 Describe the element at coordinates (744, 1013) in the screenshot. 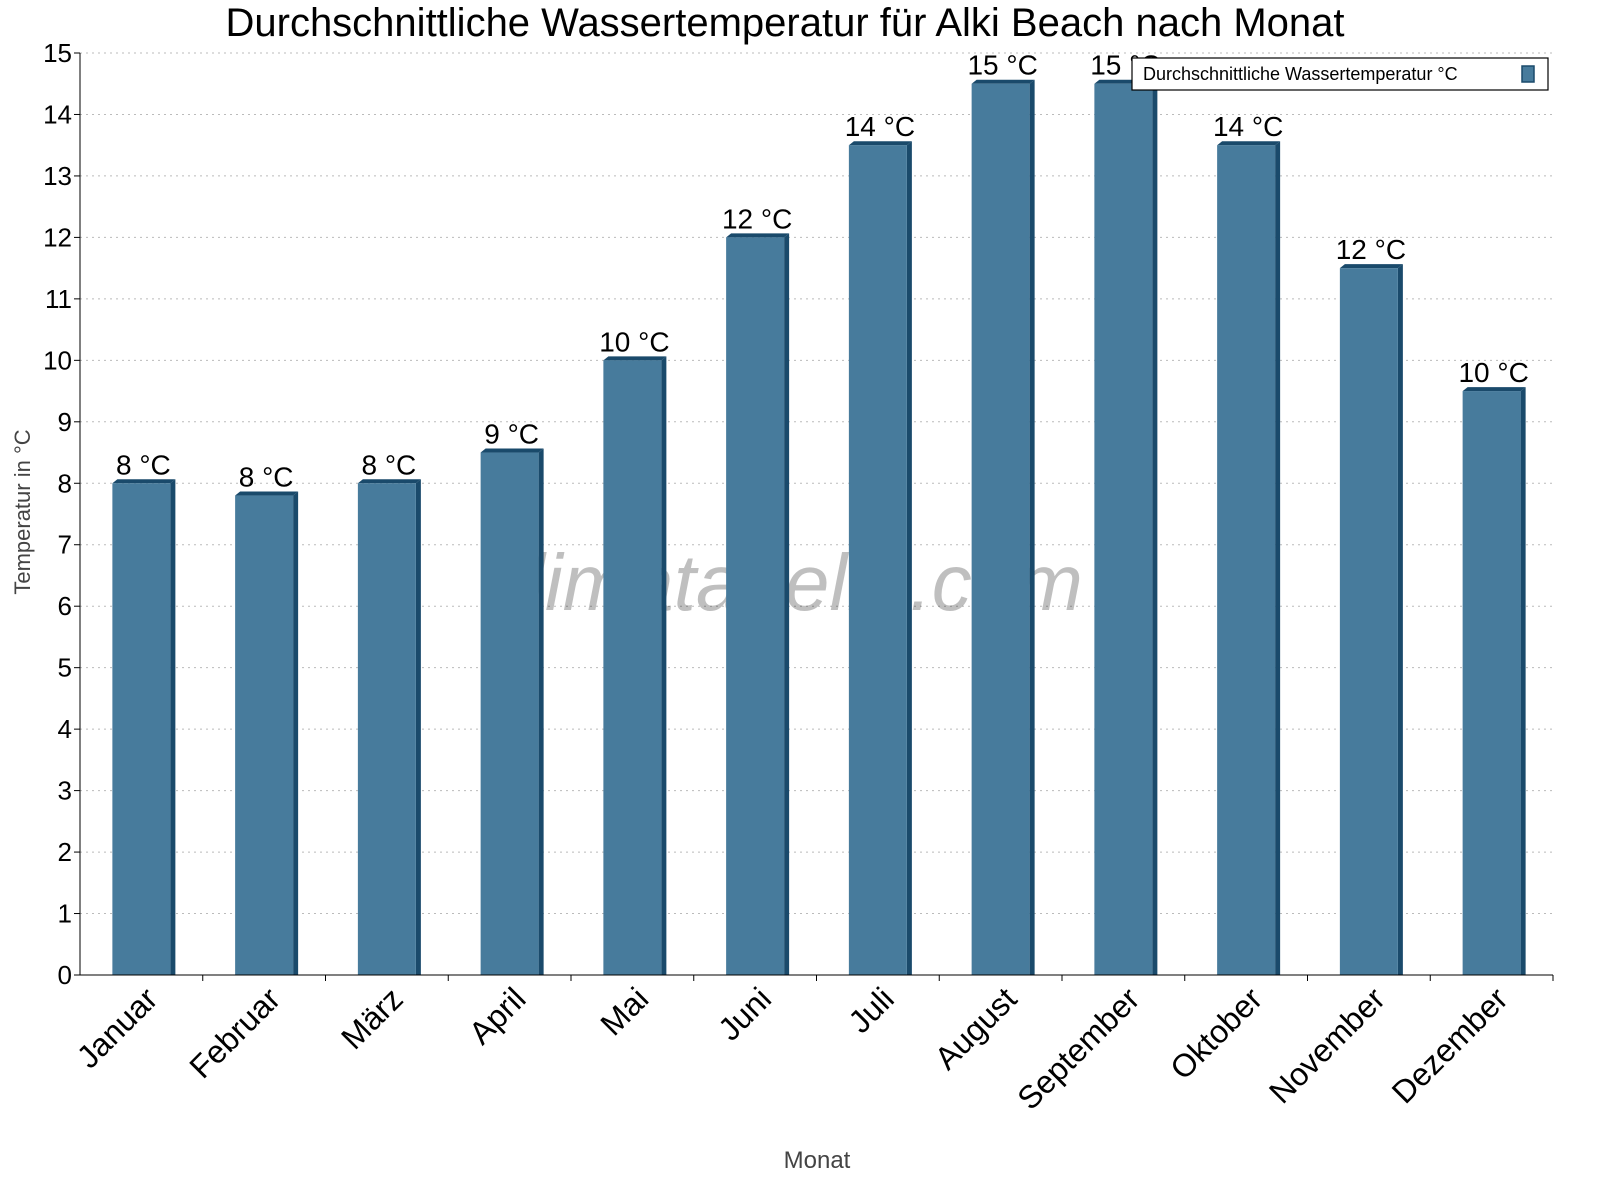

I see `x-tick-label: Juni` at that location.